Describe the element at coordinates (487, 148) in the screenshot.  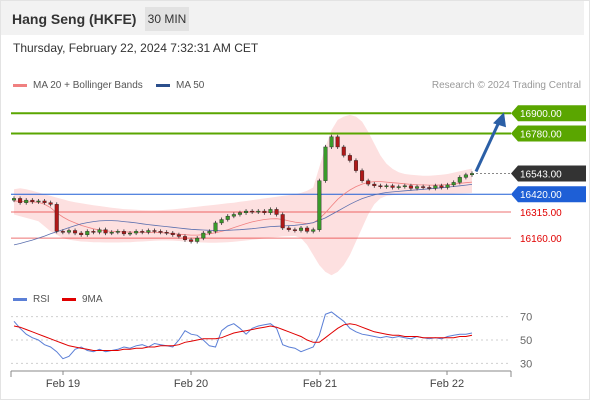
I see `projection-arrow-shaft` at that location.